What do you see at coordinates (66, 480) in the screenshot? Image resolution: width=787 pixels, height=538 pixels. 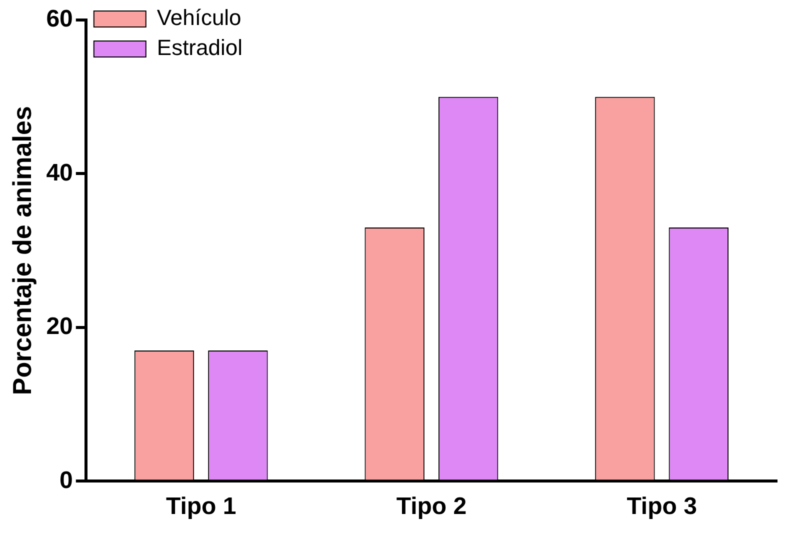 I see `y-tick-label: 0` at bounding box center [66, 480].